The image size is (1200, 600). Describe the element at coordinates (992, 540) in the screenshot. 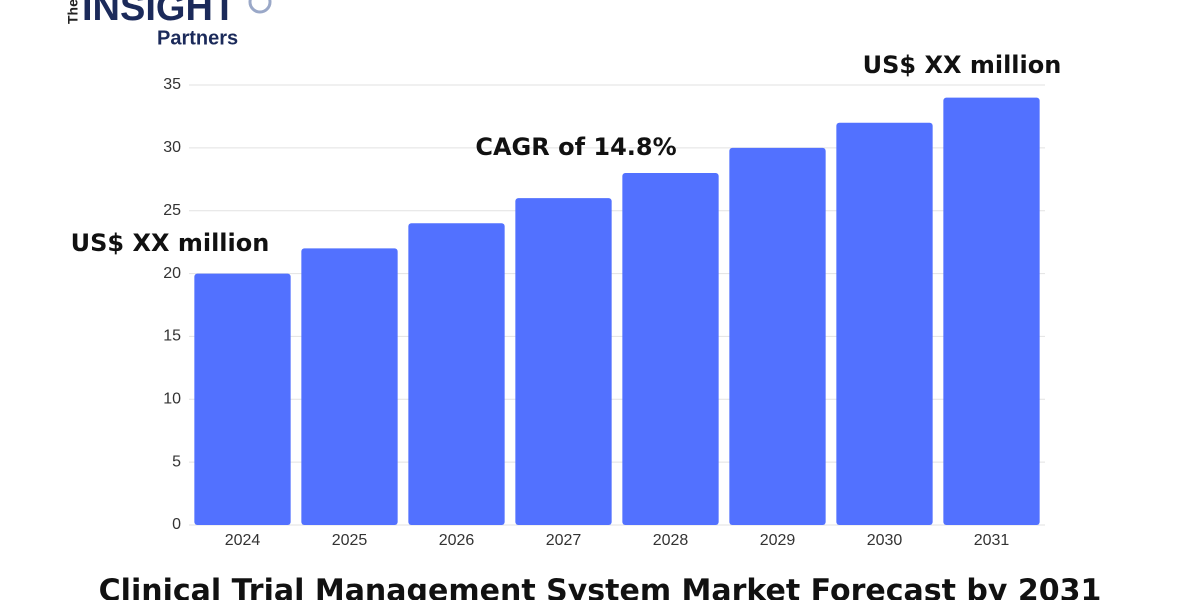

I see `x-tick-label: 2031` at that location.